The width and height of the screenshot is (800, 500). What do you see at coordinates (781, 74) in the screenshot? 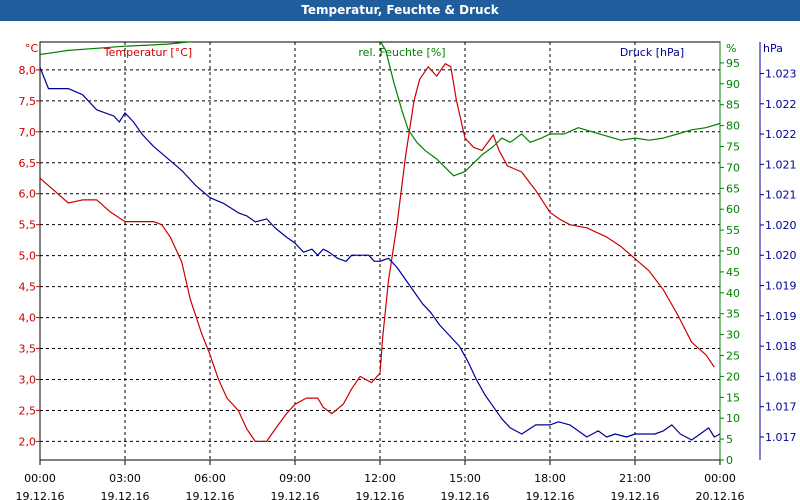
I see `pressure-tick-label: 1.023` at bounding box center [781, 74].